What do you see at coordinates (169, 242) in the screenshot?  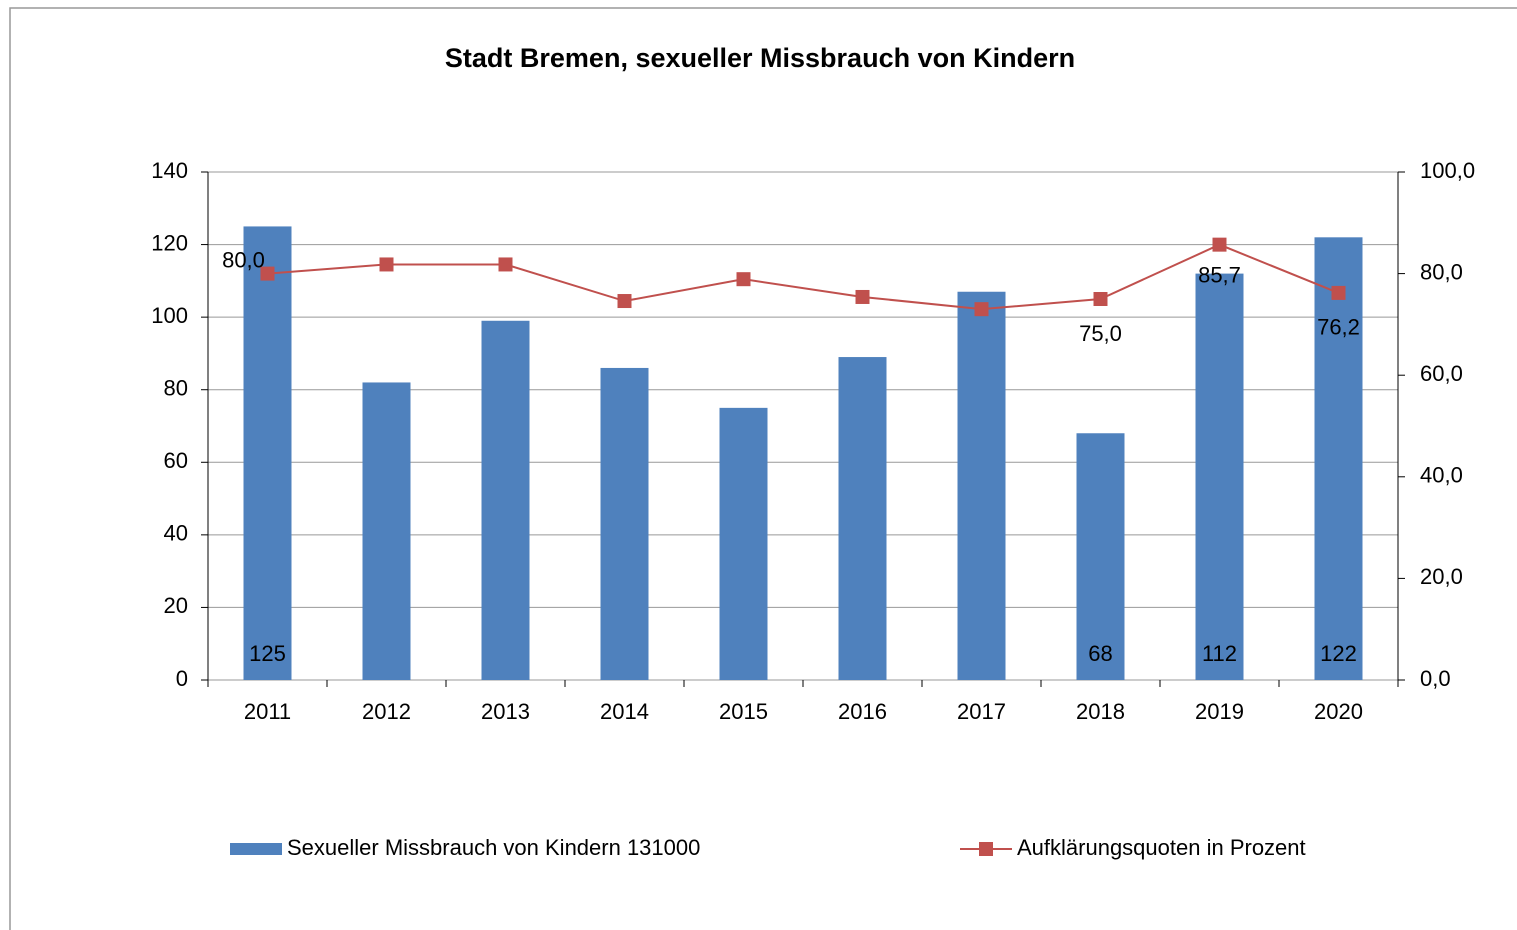 I see `y-tick-label: 120` at bounding box center [169, 242].